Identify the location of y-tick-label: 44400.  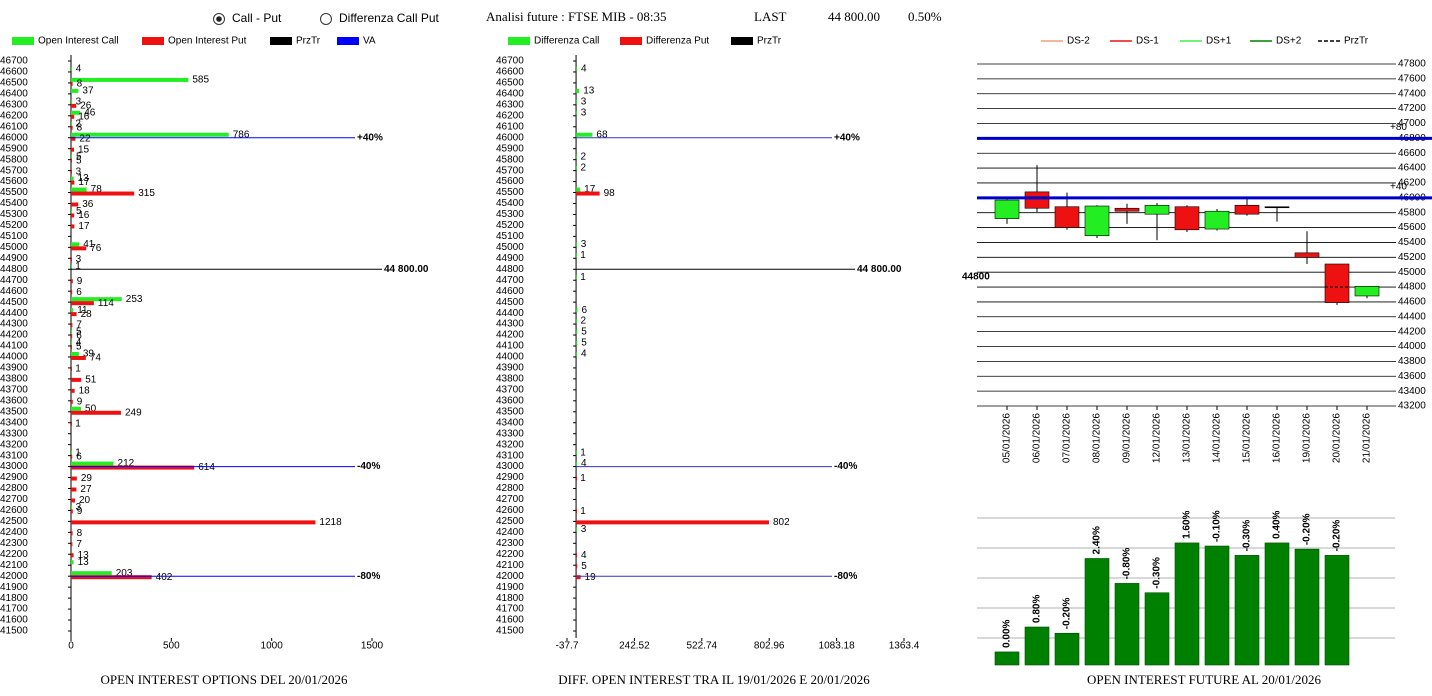
(510, 313).